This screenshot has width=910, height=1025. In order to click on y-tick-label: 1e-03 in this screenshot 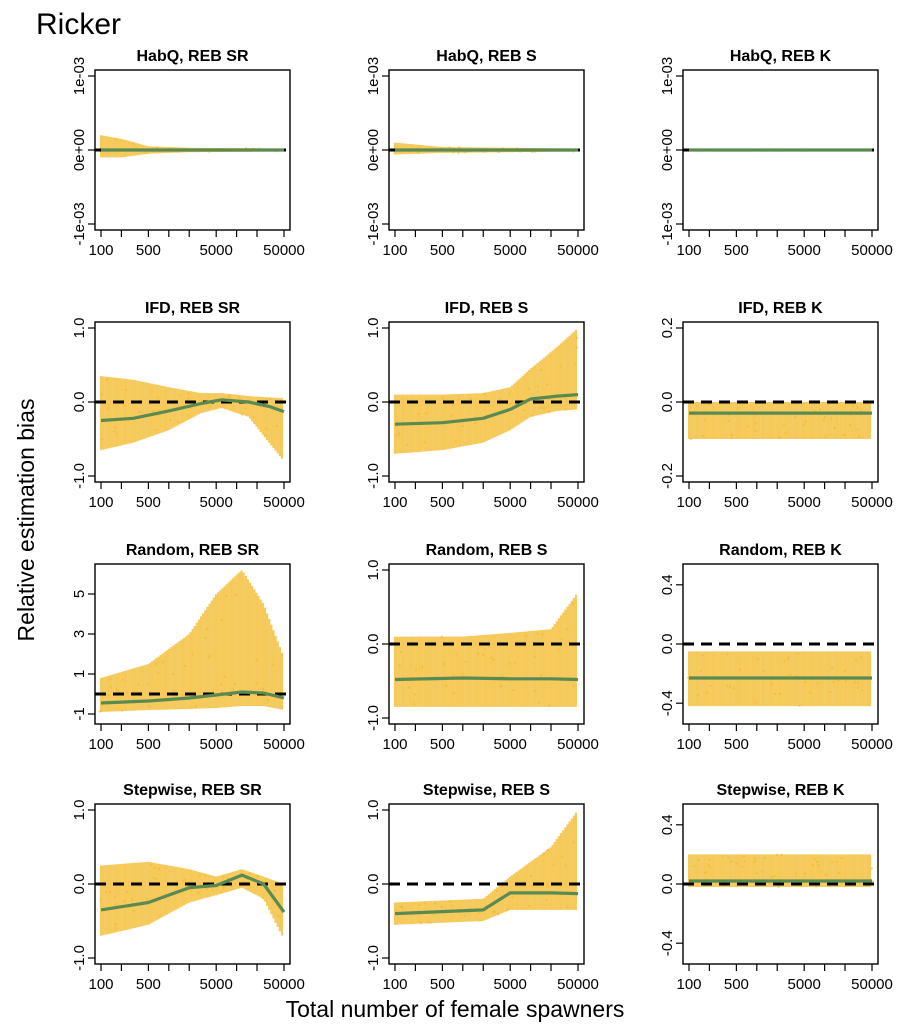, I will do `click(667, 76)`.